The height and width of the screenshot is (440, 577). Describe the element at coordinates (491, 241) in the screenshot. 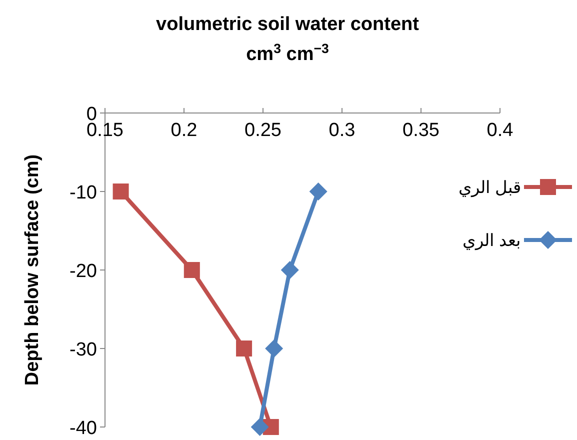

I see `legend-label: بعد الري` at that location.